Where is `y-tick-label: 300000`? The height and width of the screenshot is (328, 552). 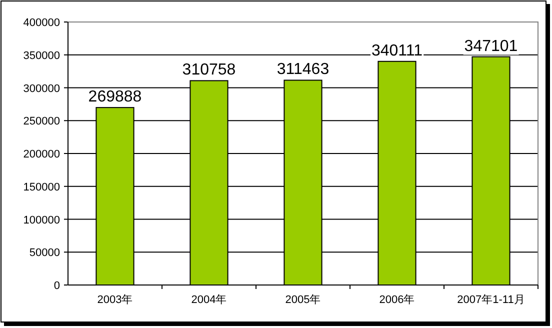 y-tick-label: 300000 is located at coordinates (41, 88).